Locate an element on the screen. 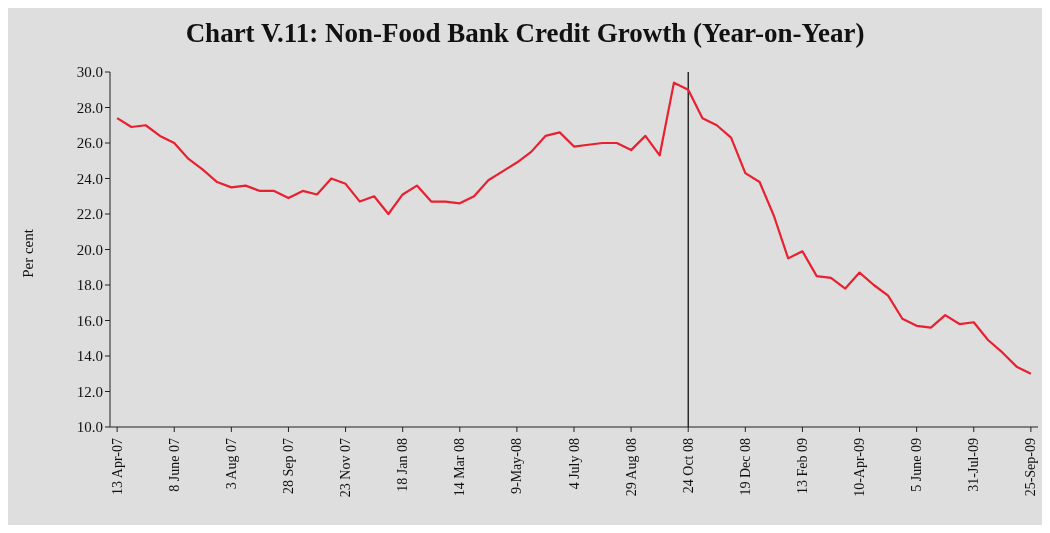 Image resolution: width=1050 pixels, height=533 pixels. x-tick-label: 18 Jan 08 is located at coordinates (403, 465).